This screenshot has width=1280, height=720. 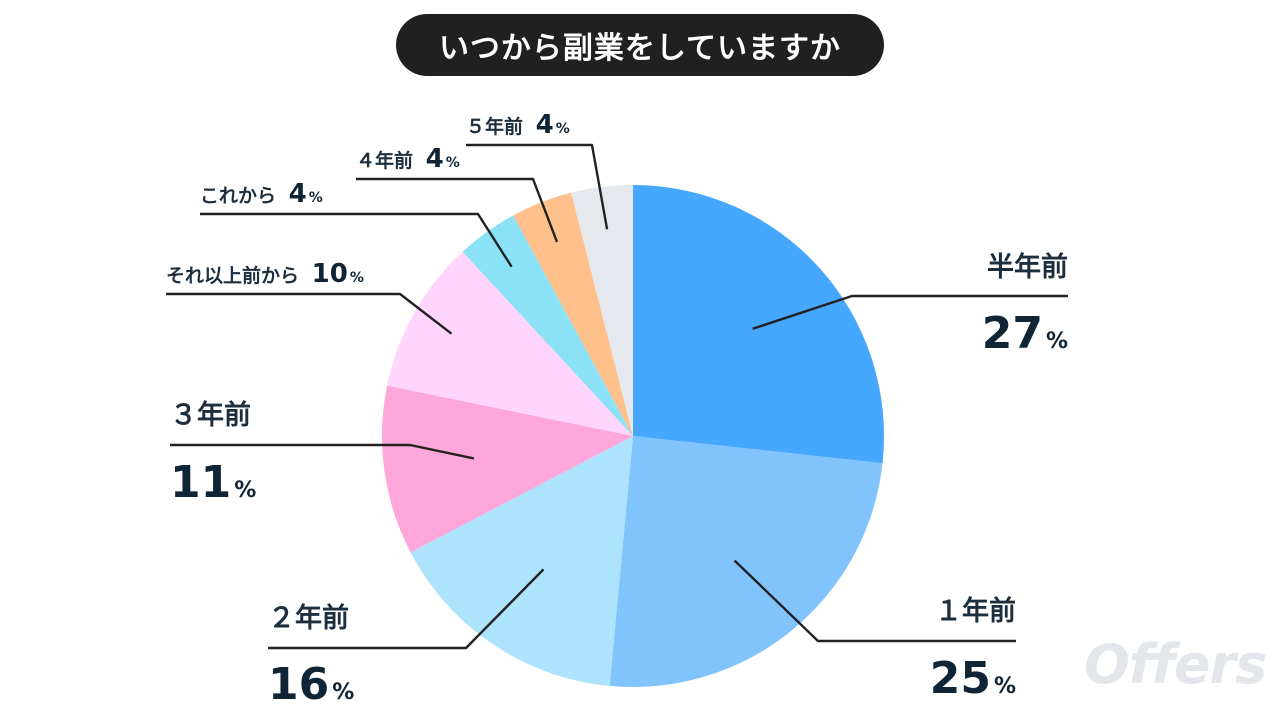 I want to click on slice-label: ５年前 4%, so click(x=518, y=125).